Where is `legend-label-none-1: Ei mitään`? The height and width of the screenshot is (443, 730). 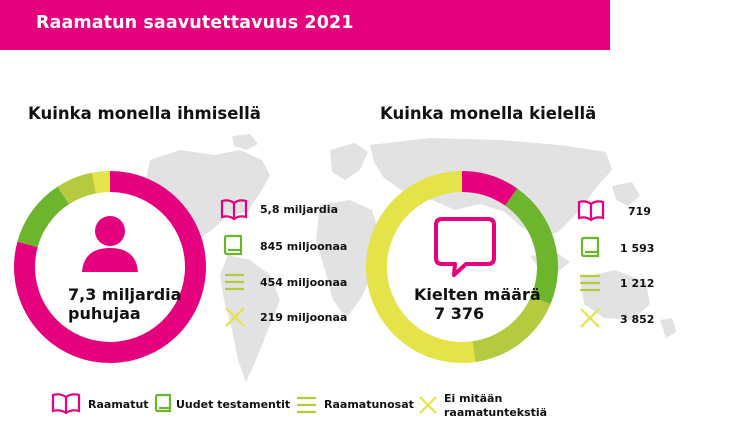
legend-label-none-1: Ei mitään is located at coordinates (473, 398).